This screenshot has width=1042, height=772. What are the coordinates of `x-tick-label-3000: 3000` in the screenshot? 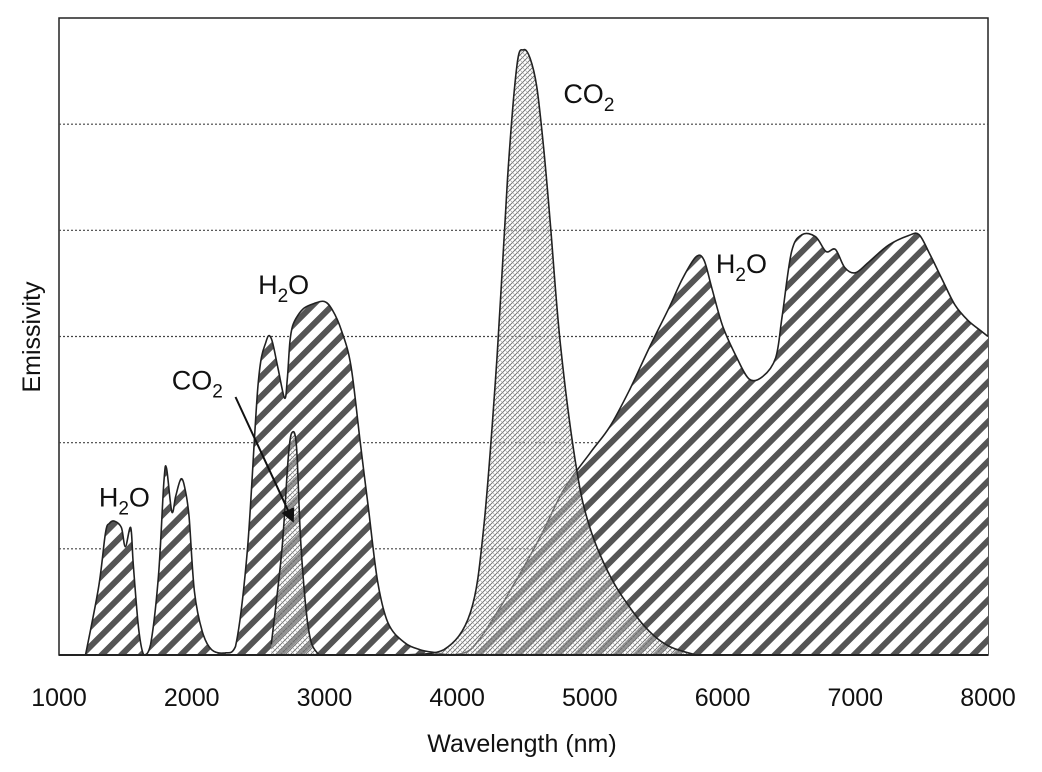 It's located at (325, 698).